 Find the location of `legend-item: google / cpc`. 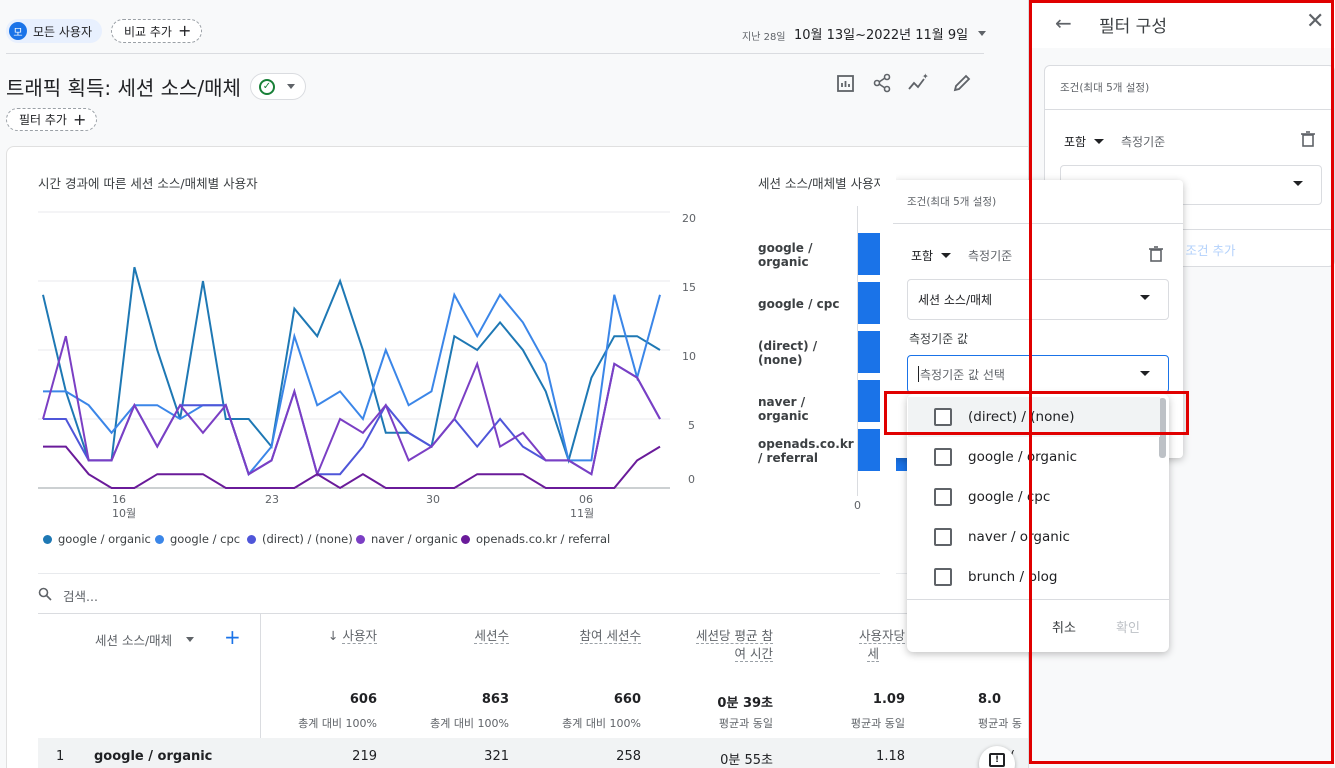

legend-item: google / cpc is located at coordinates (197, 539).